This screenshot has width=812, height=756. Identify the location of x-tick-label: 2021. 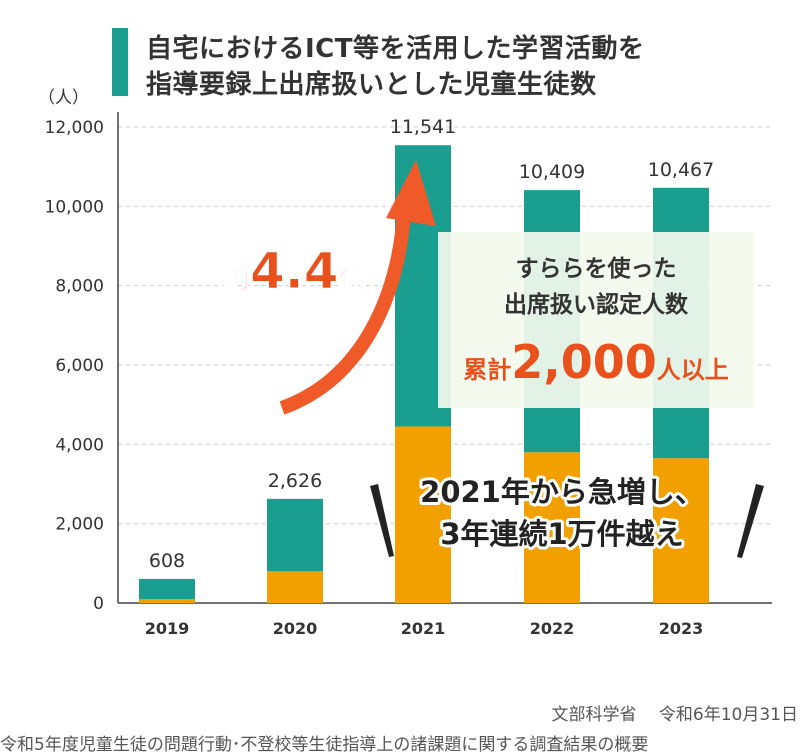
(423, 628).